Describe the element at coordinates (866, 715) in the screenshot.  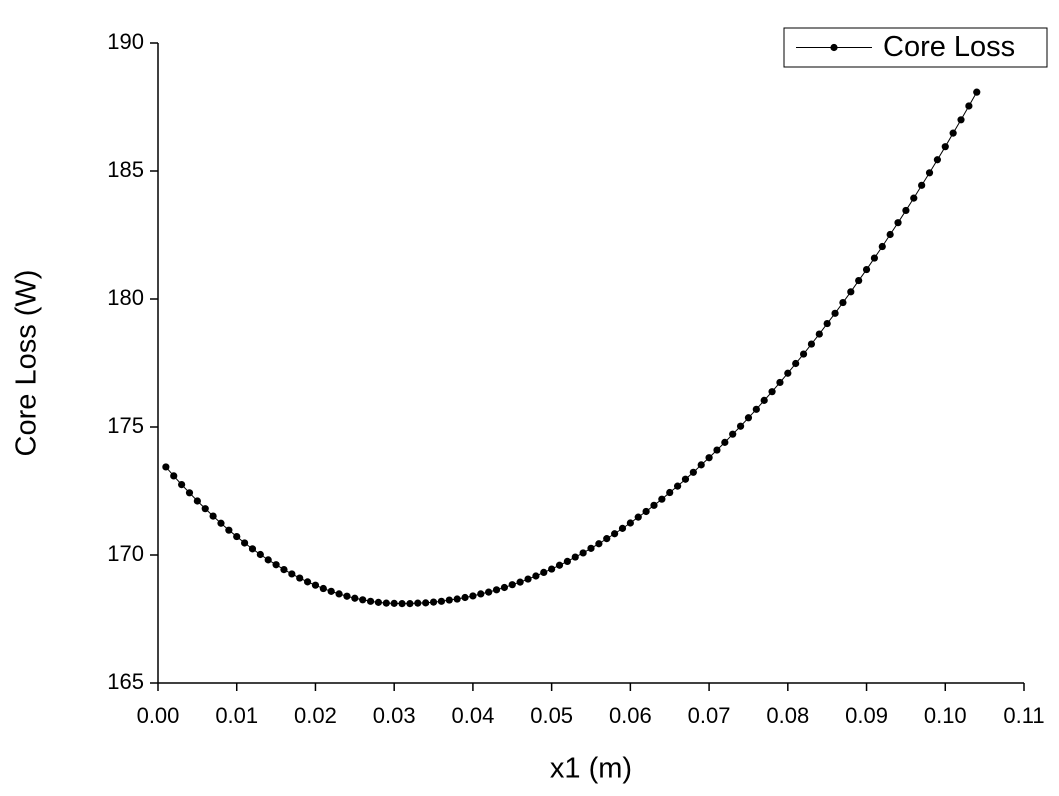
I see `x-tick-label: 0.09` at that location.